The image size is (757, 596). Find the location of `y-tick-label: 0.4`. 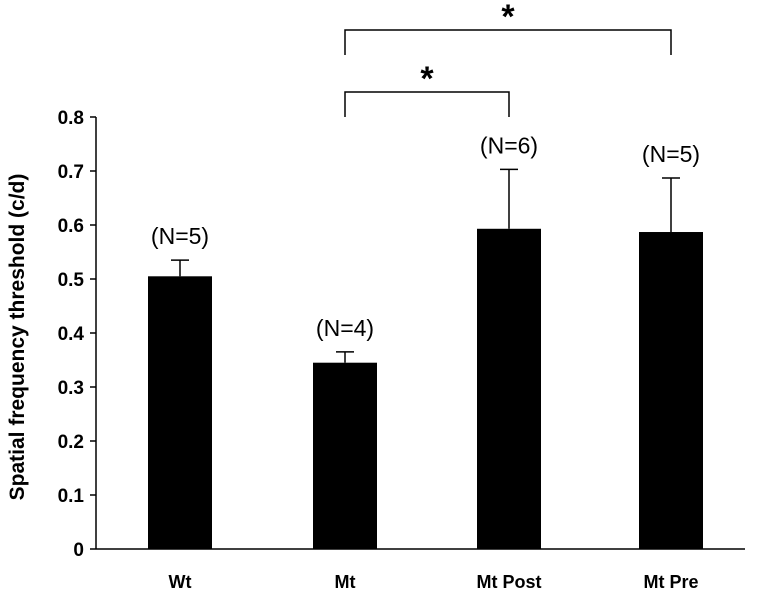

y-tick-label: 0.4 is located at coordinates (71, 334).